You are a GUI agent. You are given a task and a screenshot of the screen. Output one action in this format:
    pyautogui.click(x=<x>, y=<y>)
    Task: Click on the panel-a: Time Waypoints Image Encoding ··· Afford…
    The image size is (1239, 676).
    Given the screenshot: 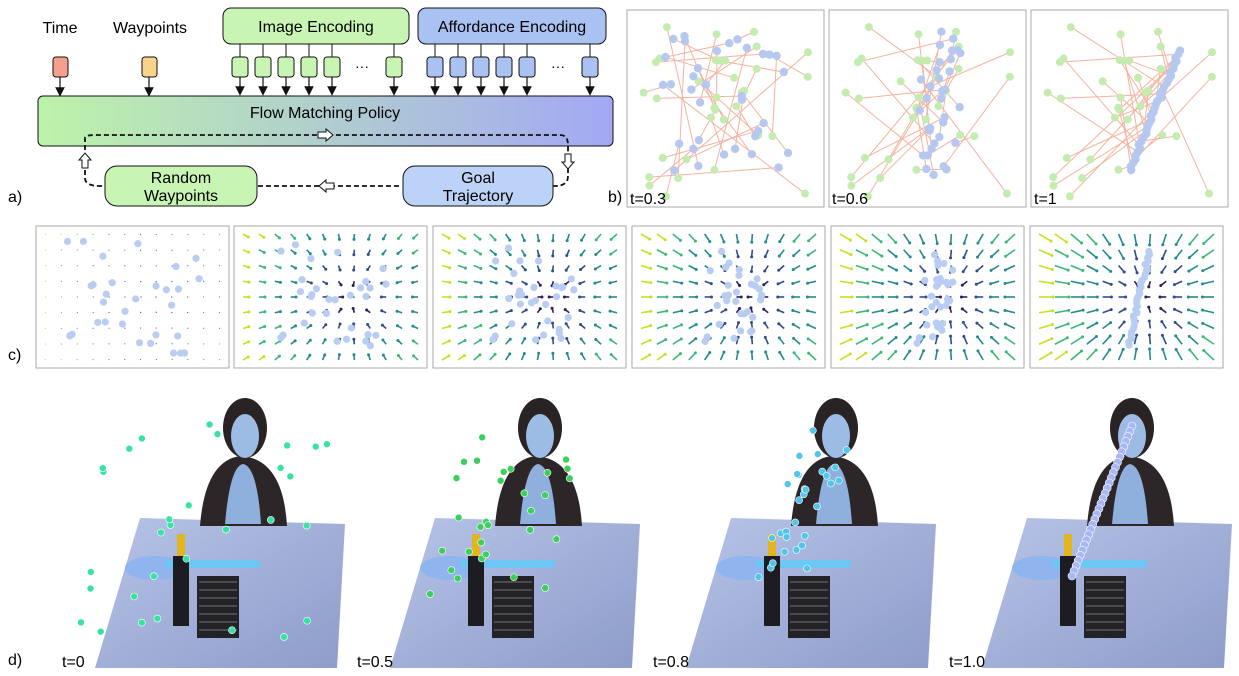 What is the action you would take?
    pyautogui.click(x=311, y=107)
    